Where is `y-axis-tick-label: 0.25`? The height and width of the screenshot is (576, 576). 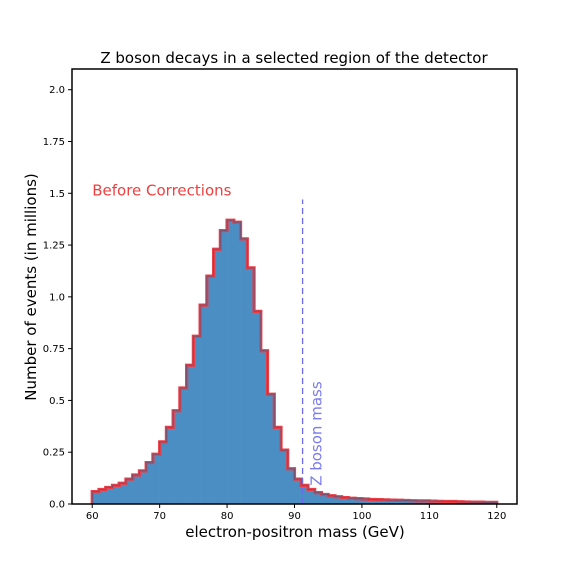 y-axis-tick-label: 0.25 is located at coordinates (54, 453).